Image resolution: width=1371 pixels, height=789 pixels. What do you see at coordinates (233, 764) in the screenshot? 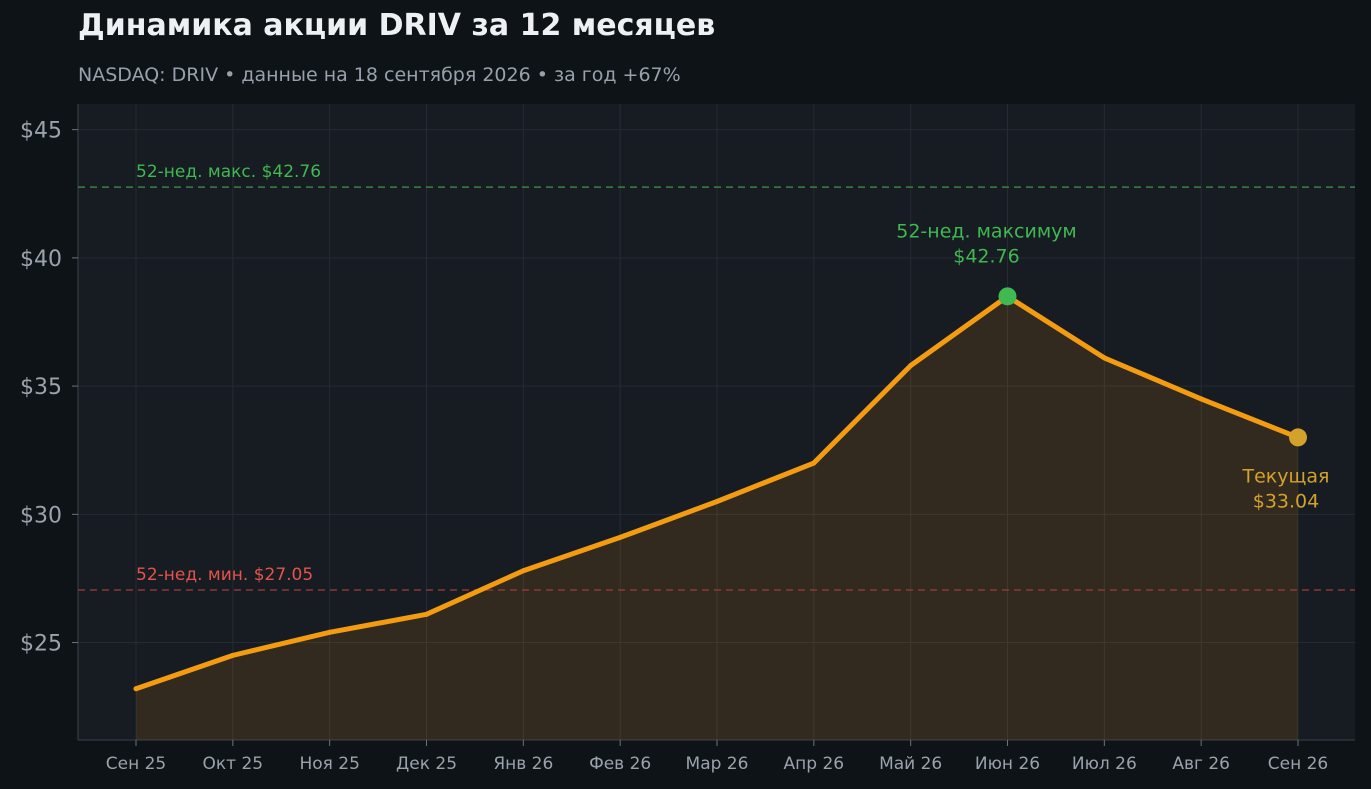
I see `x-tick-label: Окт 25` at bounding box center [233, 764].